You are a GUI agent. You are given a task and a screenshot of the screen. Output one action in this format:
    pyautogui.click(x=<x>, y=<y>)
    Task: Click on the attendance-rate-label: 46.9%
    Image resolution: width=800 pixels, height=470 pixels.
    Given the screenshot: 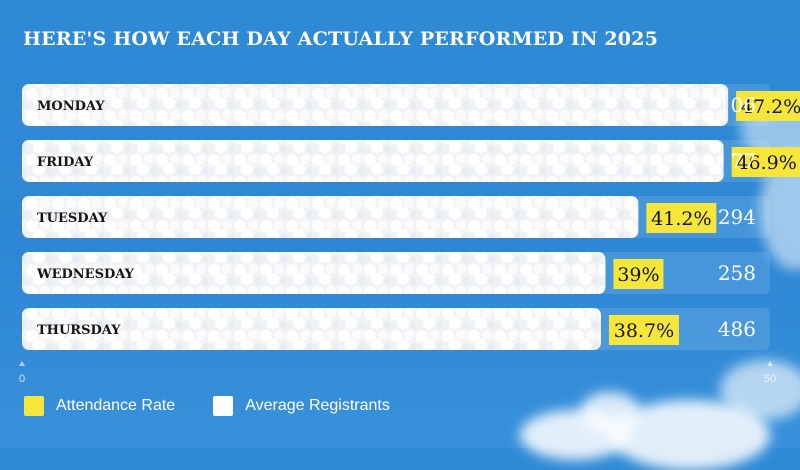 What is the action you would take?
    pyautogui.click(x=766, y=163)
    